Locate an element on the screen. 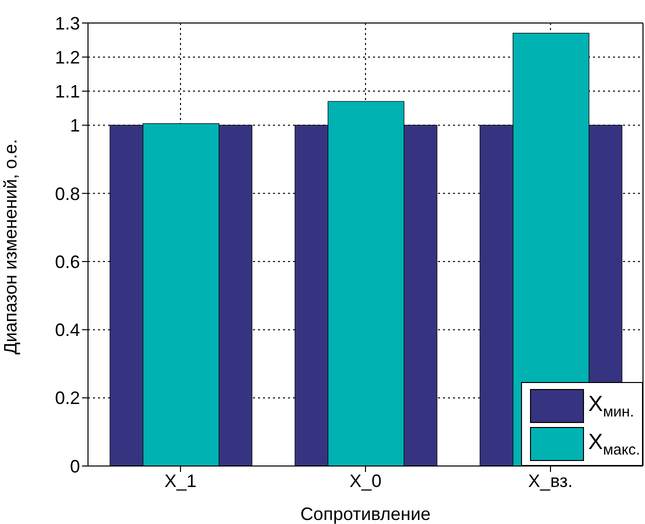 The width and height of the screenshot is (645, 524). x-tick-label: X_0 is located at coordinates (365, 480).